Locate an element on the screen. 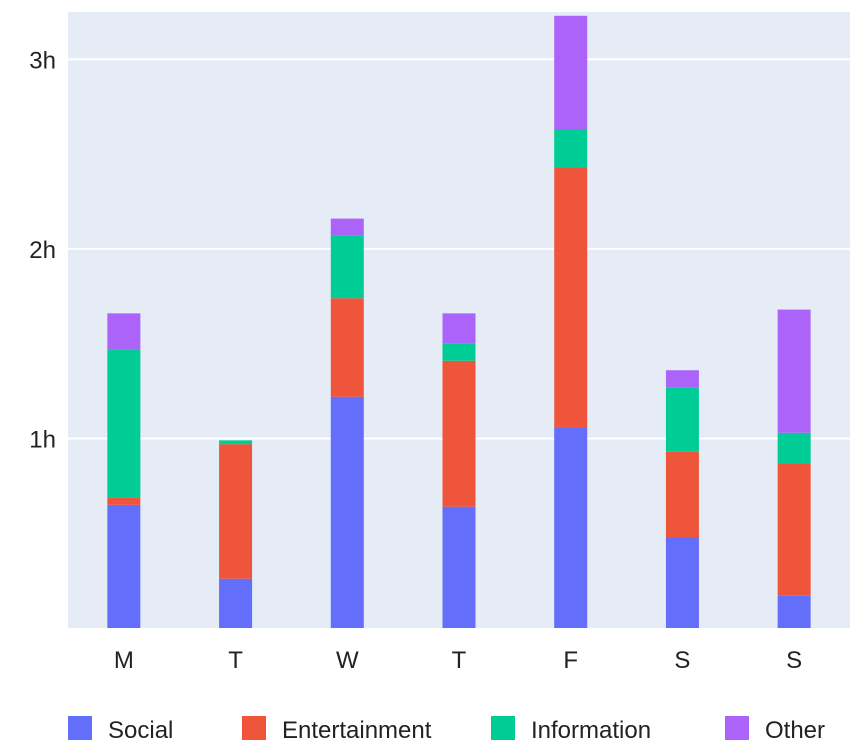  legend-swatch-other is located at coordinates (737, 728).